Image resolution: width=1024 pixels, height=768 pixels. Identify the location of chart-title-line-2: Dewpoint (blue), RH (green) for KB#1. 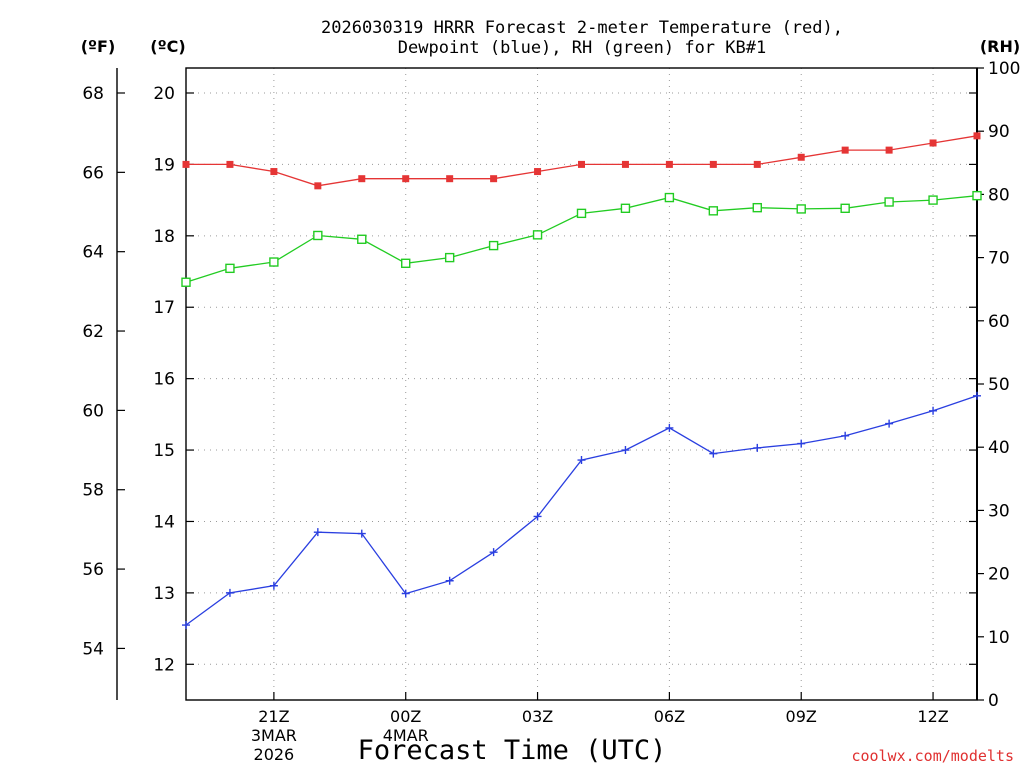
(582, 48).